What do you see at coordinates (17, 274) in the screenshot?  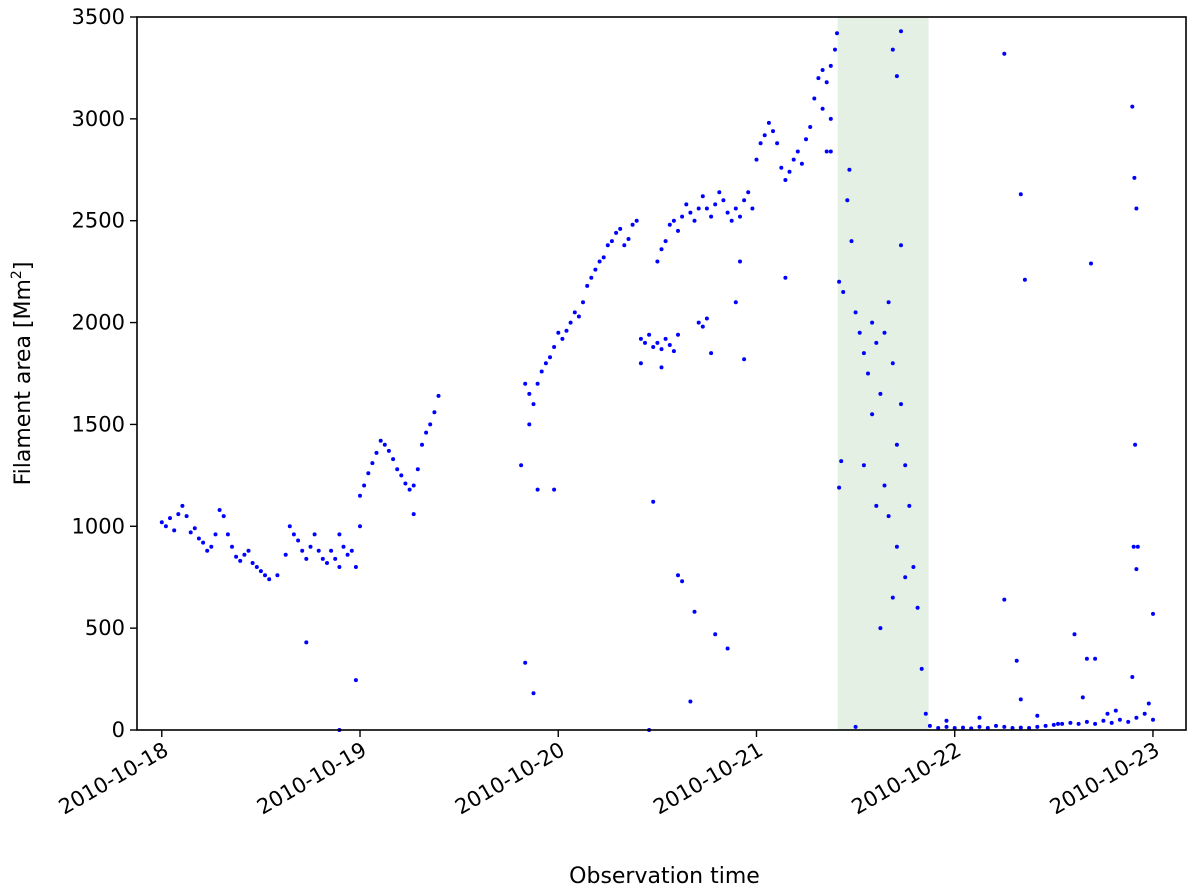 I see `y-axis-label-superscript: 2` at bounding box center [17, 274].